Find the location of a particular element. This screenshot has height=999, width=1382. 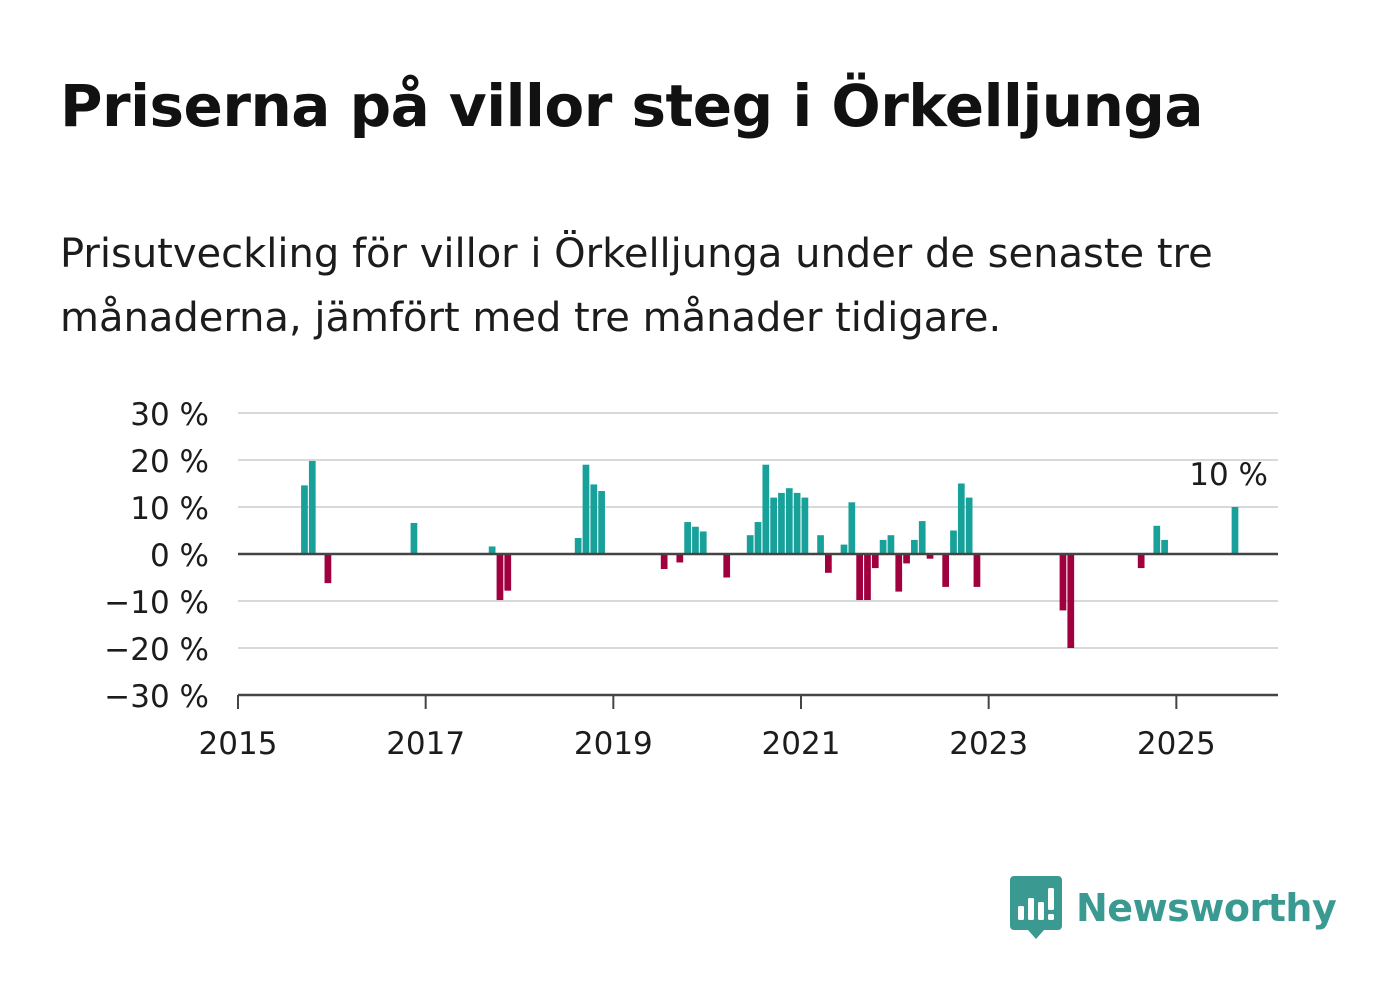

axes is located at coordinates (757, 630).